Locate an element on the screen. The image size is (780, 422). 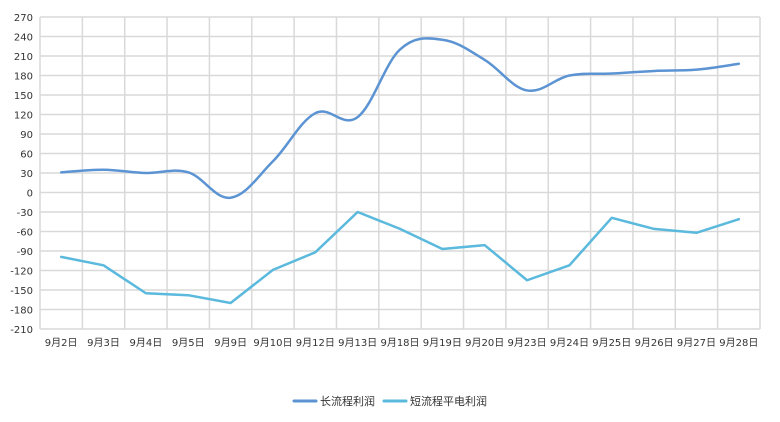
y-tick-label: 30 is located at coordinates (26, 174).